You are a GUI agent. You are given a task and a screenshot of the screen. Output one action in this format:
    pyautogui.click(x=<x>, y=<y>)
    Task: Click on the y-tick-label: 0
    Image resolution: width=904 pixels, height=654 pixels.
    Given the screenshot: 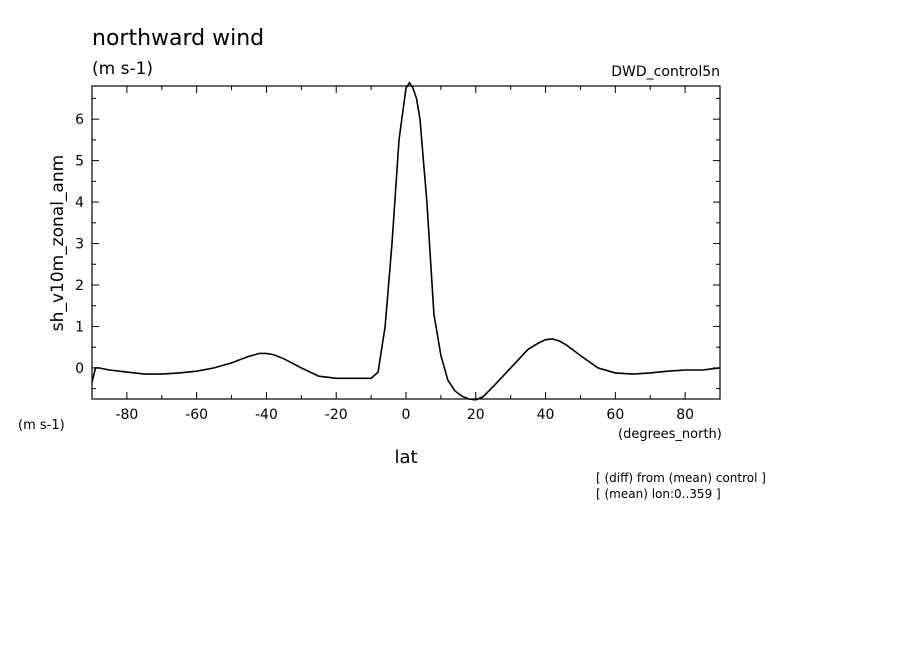 What is the action you would take?
    pyautogui.click(x=79, y=369)
    